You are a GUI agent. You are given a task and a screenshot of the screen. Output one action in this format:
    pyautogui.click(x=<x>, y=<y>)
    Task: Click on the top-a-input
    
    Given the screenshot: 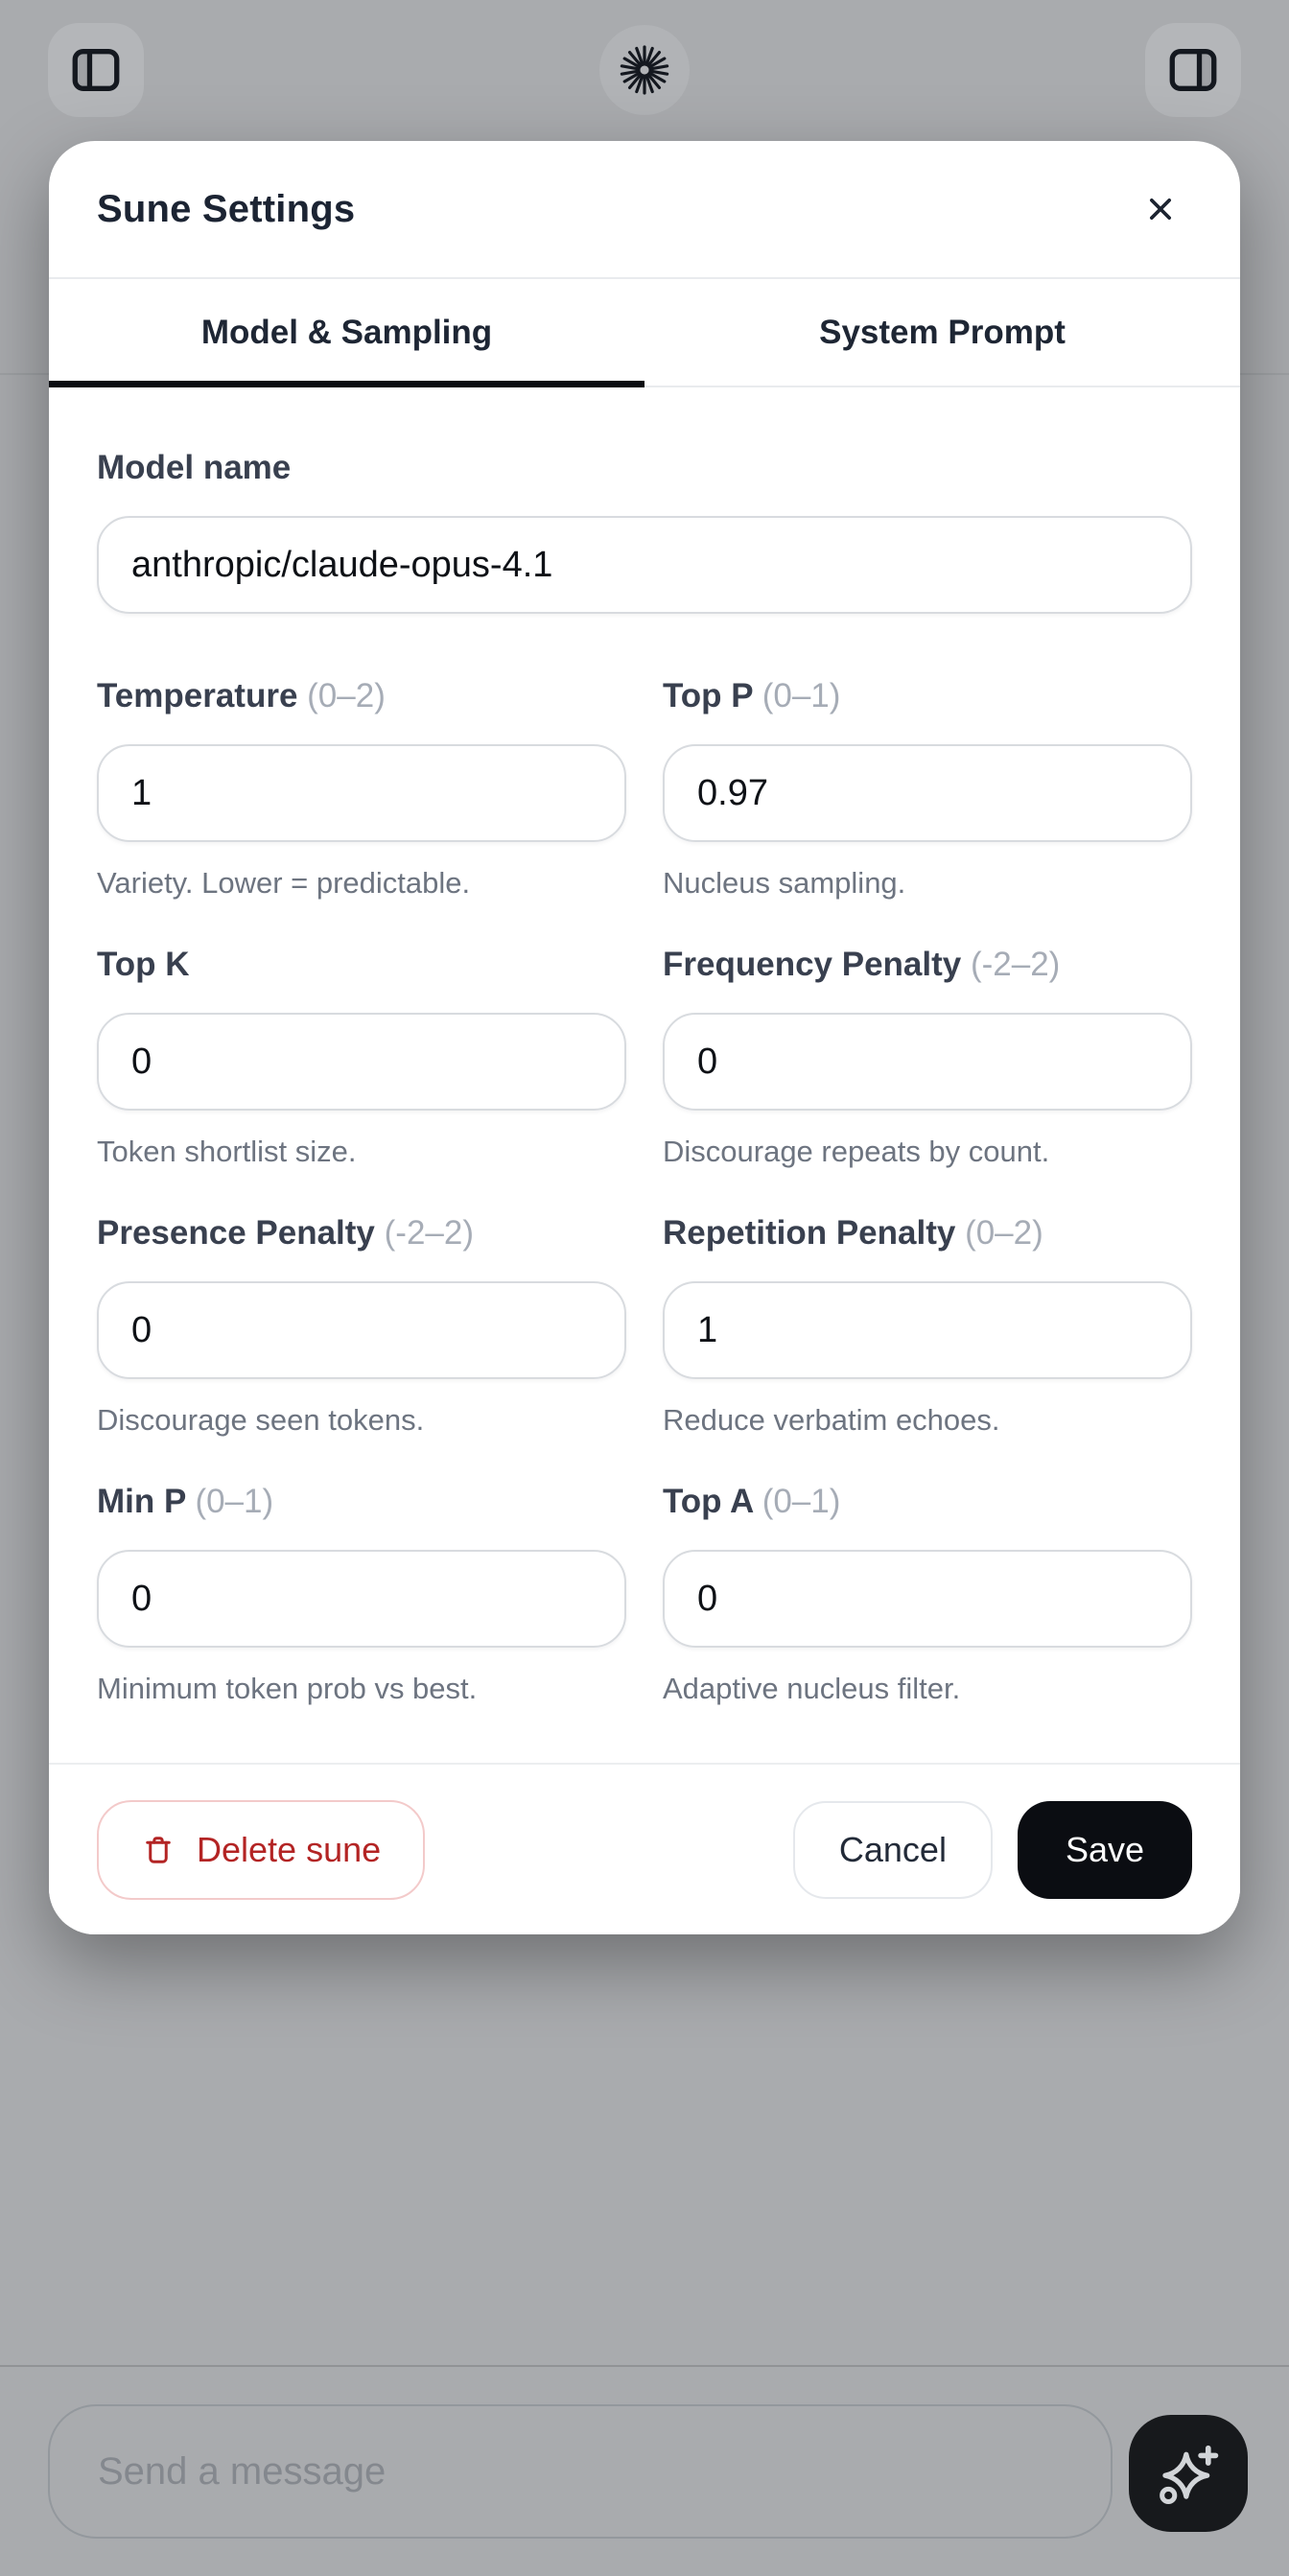 What is the action you would take?
    pyautogui.click(x=927, y=1599)
    